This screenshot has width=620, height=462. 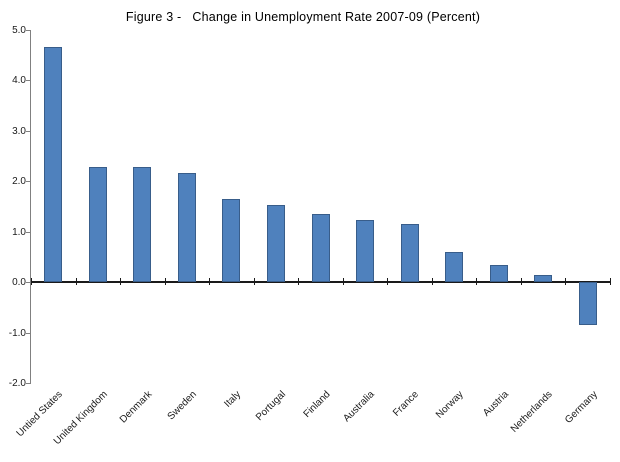 I want to click on y-axis-tick-label: 0.0, so click(x=19, y=282).